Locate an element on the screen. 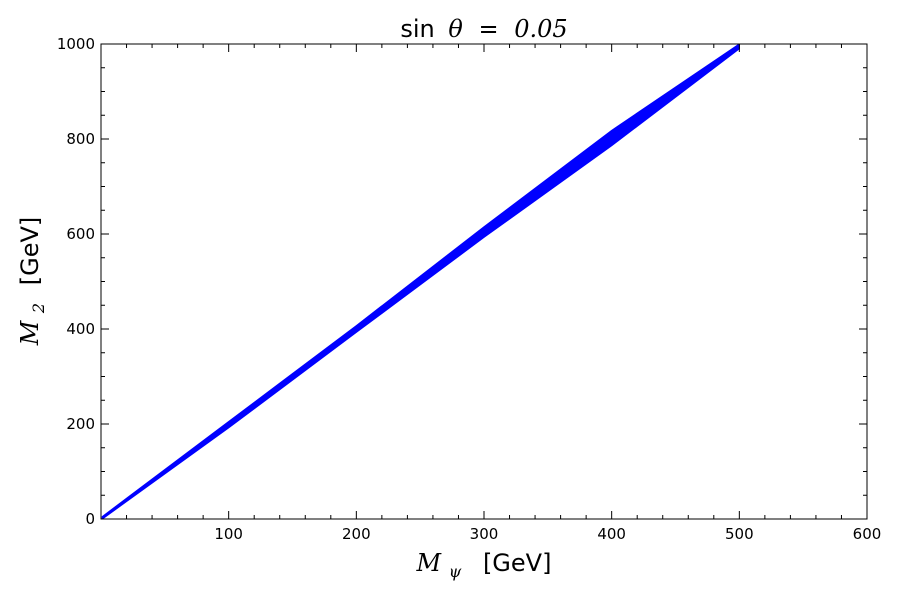 This screenshot has width=900, height=600. x-axis-label: M ψ [GeV] is located at coordinates (484, 566).